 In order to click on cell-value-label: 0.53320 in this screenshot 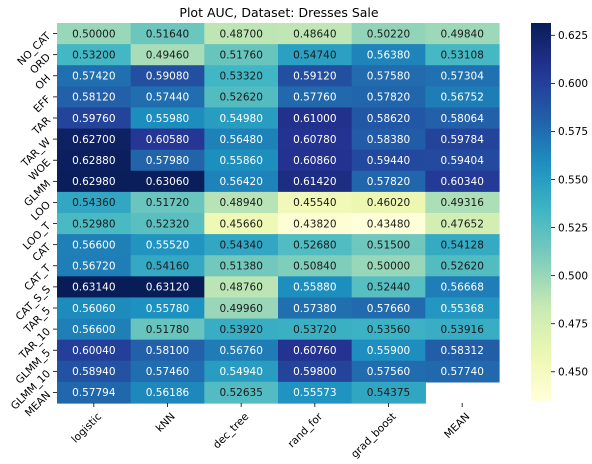, I will do `click(240, 77)`.